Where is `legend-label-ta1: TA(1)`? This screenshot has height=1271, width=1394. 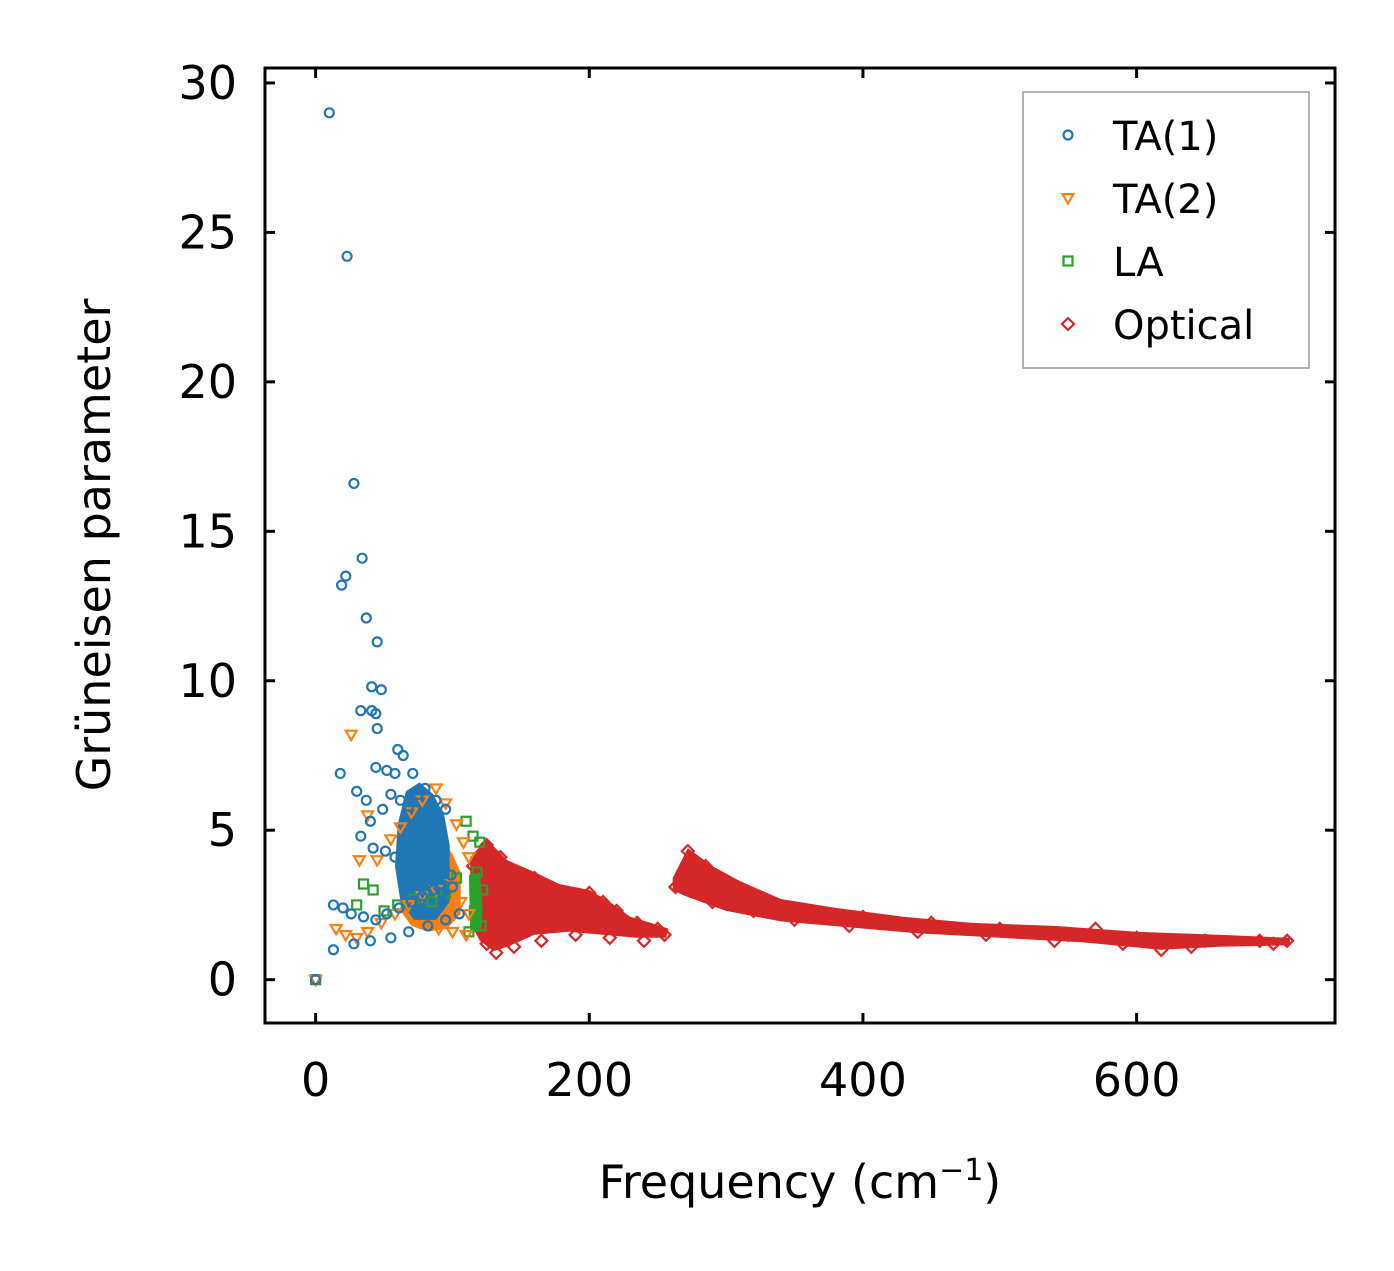 legend-label-ta1: TA(1) is located at coordinates (1165, 137).